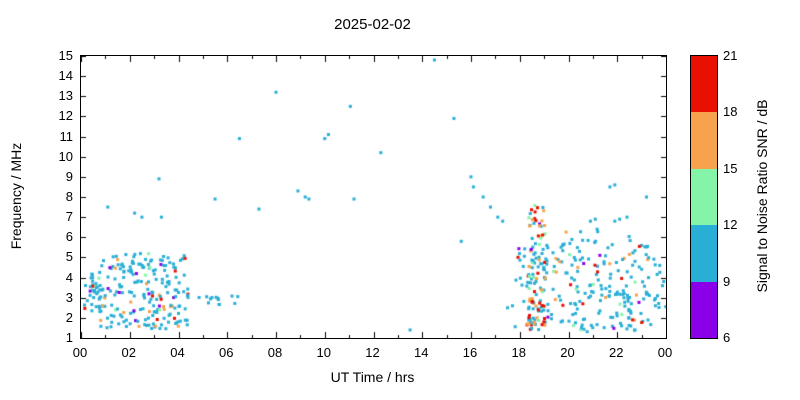 The width and height of the screenshot is (800, 400). What do you see at coordinates (730, 55) in the screenshot?
I see `colorbar-tick-label: 21` at bounding box center [730, 55].